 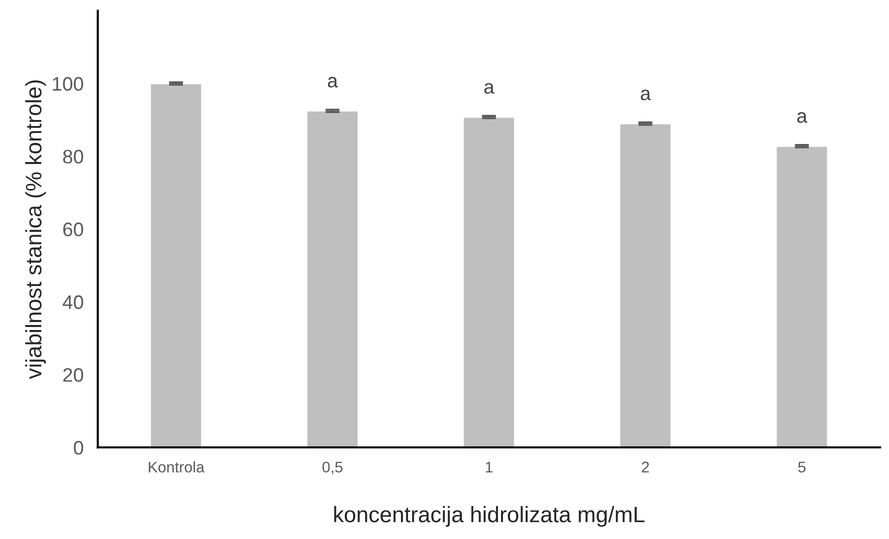 What do you see at coordinates (79, 447) in the screenshot?
I see `y-tick-label: 0` at bounding box center [79, 447].